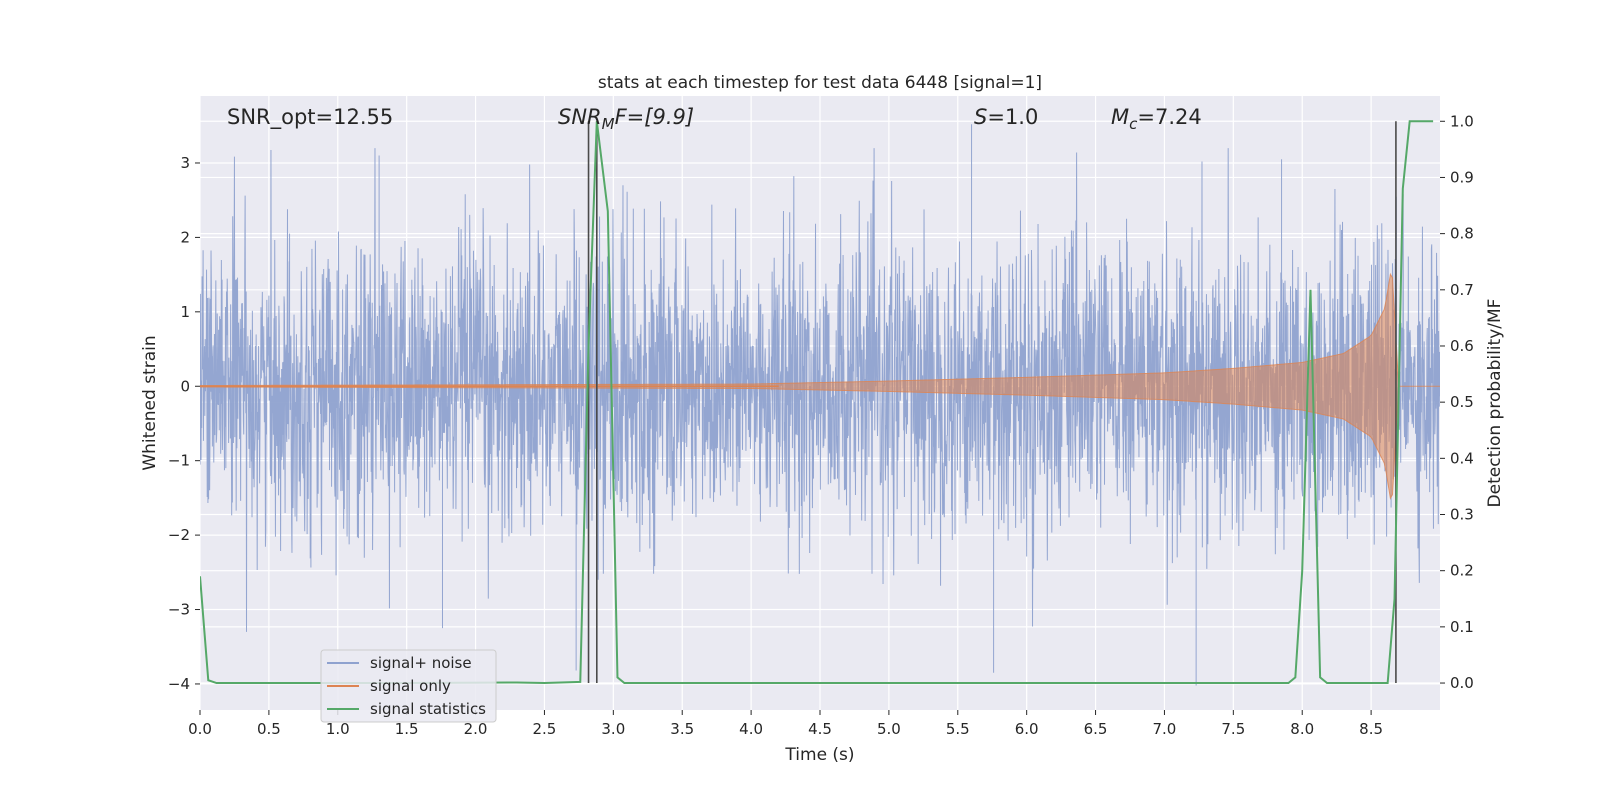  What do you see at coordinates (1462, 458) in the screenshot?
I see `y2-tick-label: 0.4` at bounding box center [1462, 458].